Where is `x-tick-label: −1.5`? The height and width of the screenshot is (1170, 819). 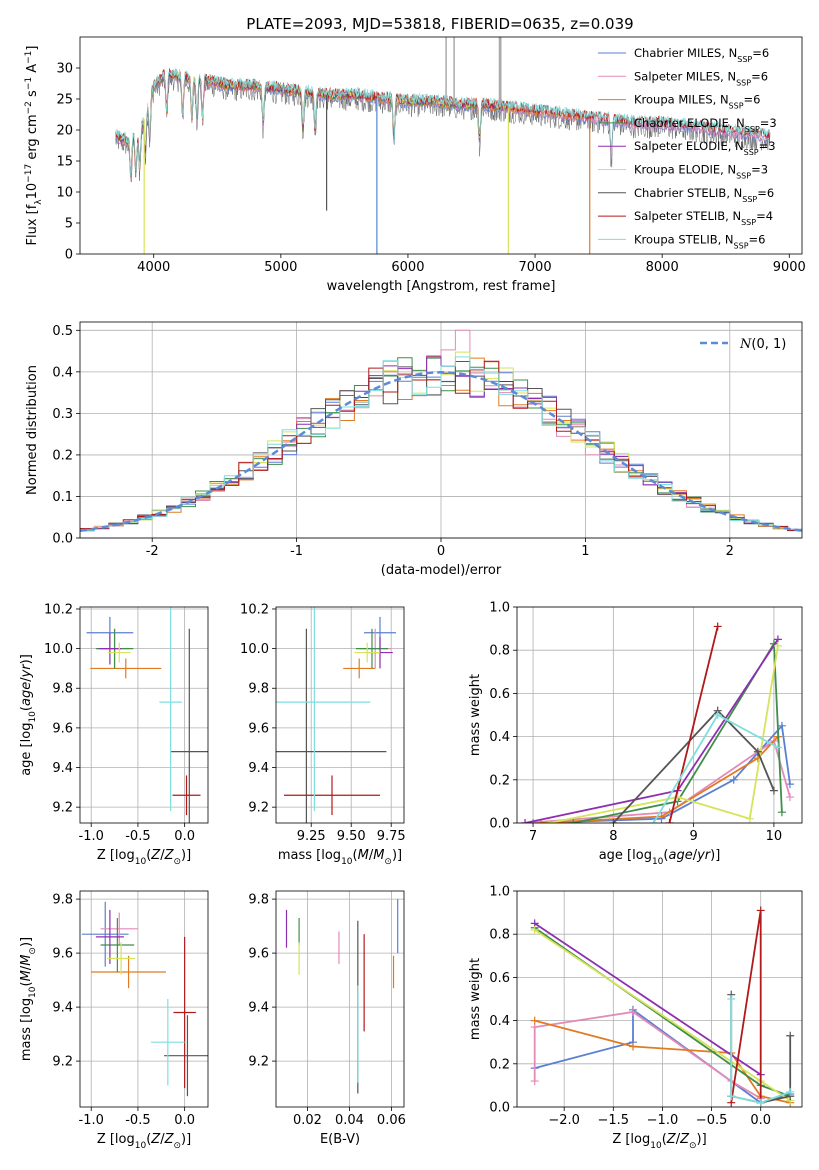
x-tick-label: −1.5 is located at coordinates (614, 1120).